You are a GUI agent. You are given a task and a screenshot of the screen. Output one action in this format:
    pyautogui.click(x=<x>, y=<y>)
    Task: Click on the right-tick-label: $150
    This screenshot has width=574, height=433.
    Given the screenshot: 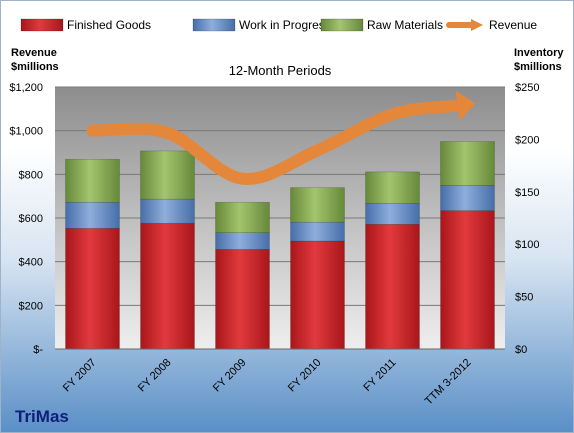 What is the action you would take?
    pyautogui.click(x=527, y=193)
    